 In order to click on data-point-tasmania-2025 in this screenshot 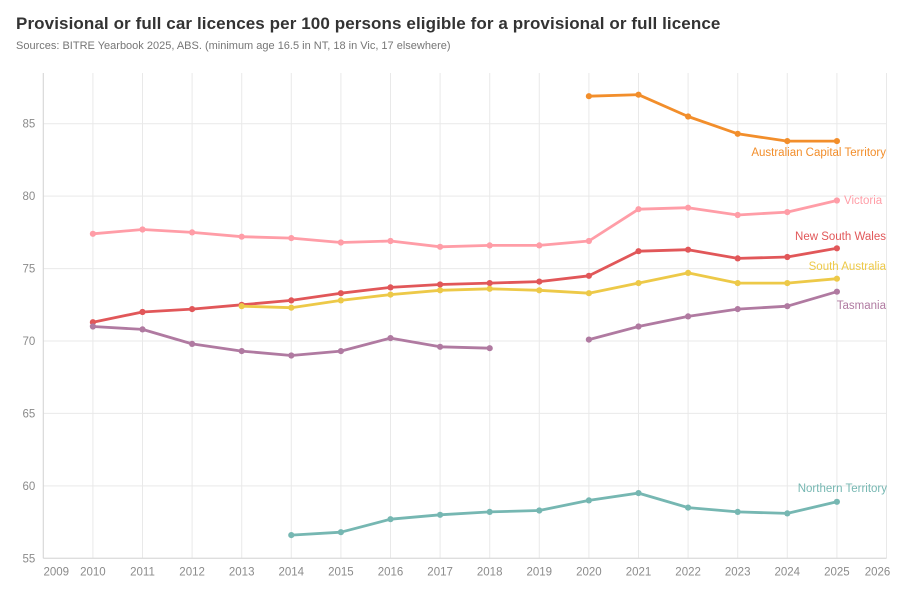, I will do `click(837, 291)`.